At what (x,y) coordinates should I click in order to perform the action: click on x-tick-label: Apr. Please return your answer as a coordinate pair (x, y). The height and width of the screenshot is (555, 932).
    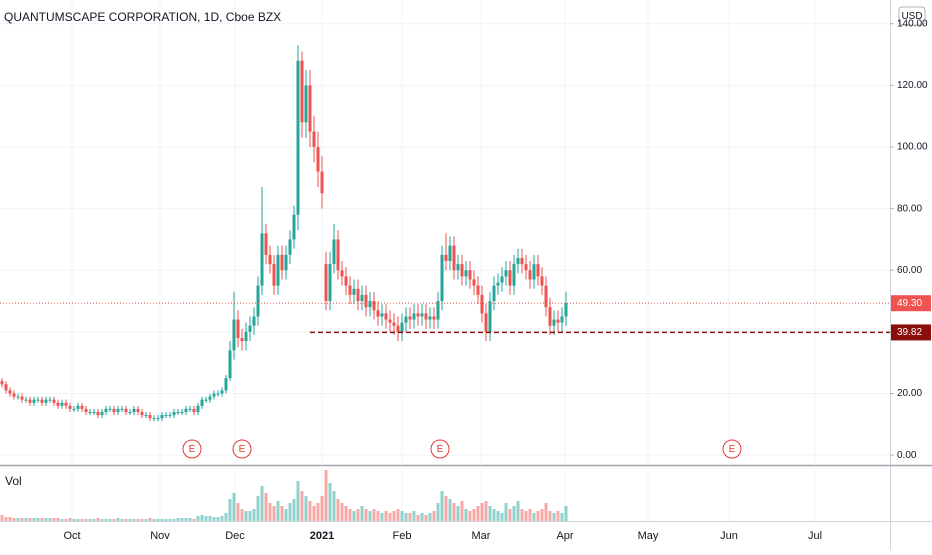
    Looking at the image, I should click on (564, 536).